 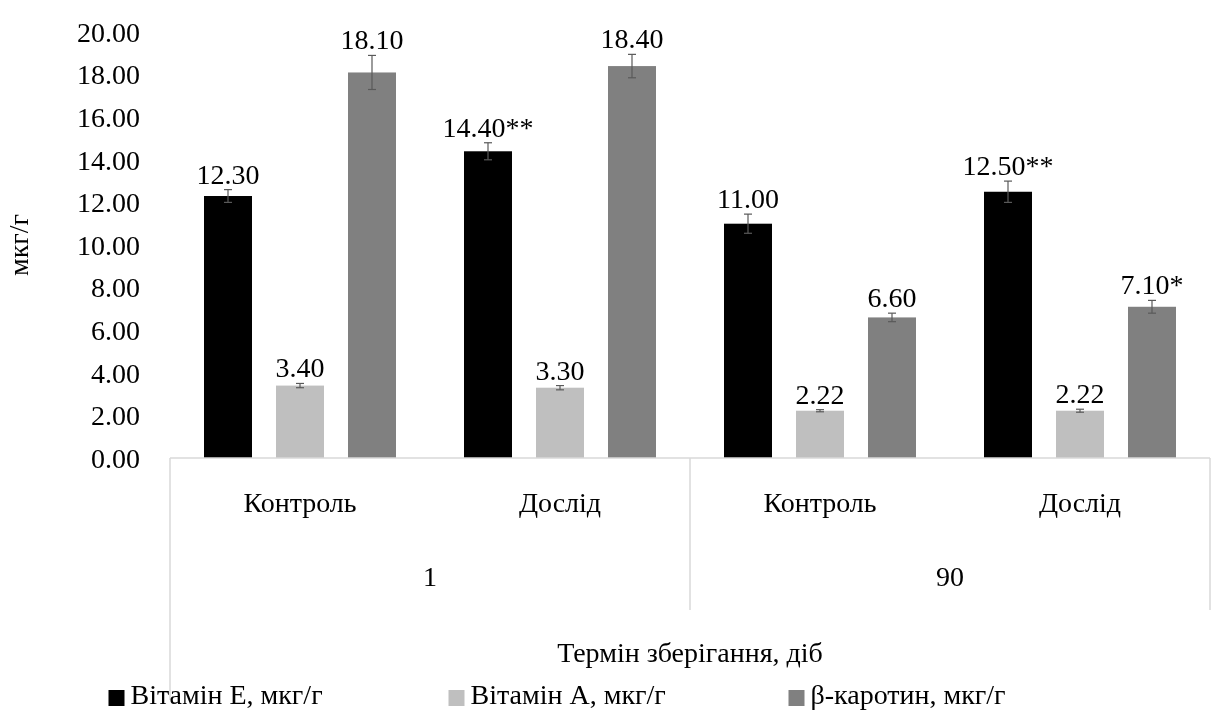 I want to click on y-tick-label: 14.00, so click(x=108, y=160).